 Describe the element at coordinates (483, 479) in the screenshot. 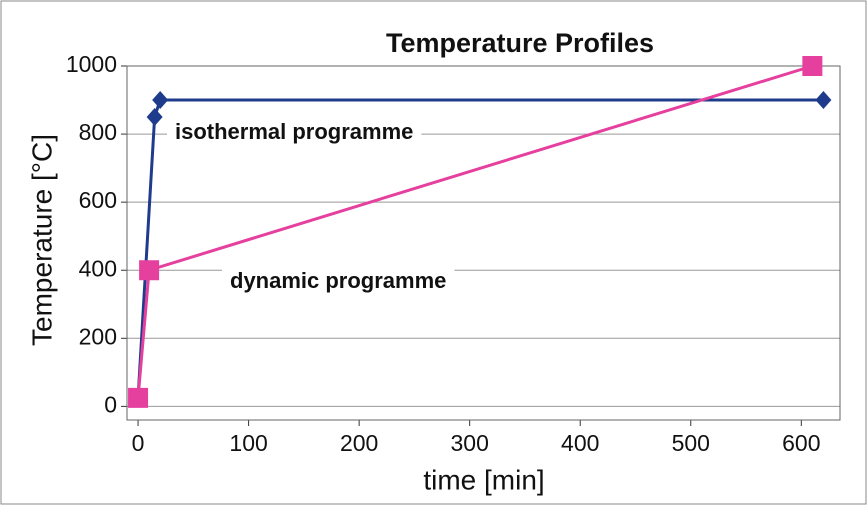

I see `x-axis-label: time [min]` at that location.